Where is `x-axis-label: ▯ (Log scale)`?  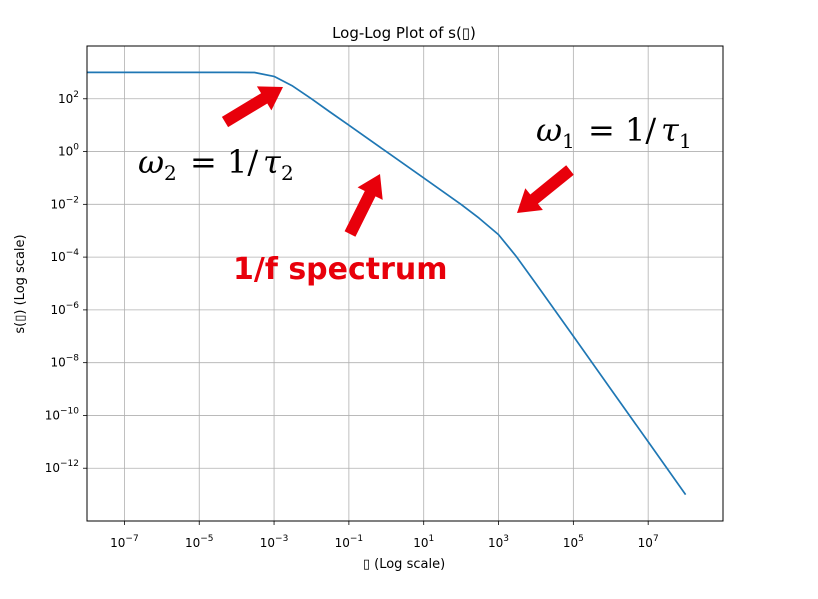 x-axis-label: ▯ (Log scale) is located at coordinates (404, 564).